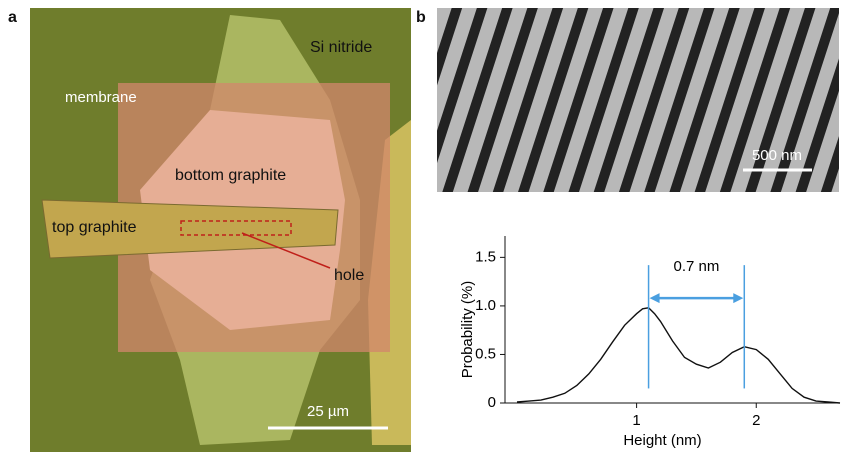 The height and width of the screenshot is (457, 841). Describe the element at coordinates (485, 305) in the screenshot. I see `y-tick-label: 1.0` at that location.